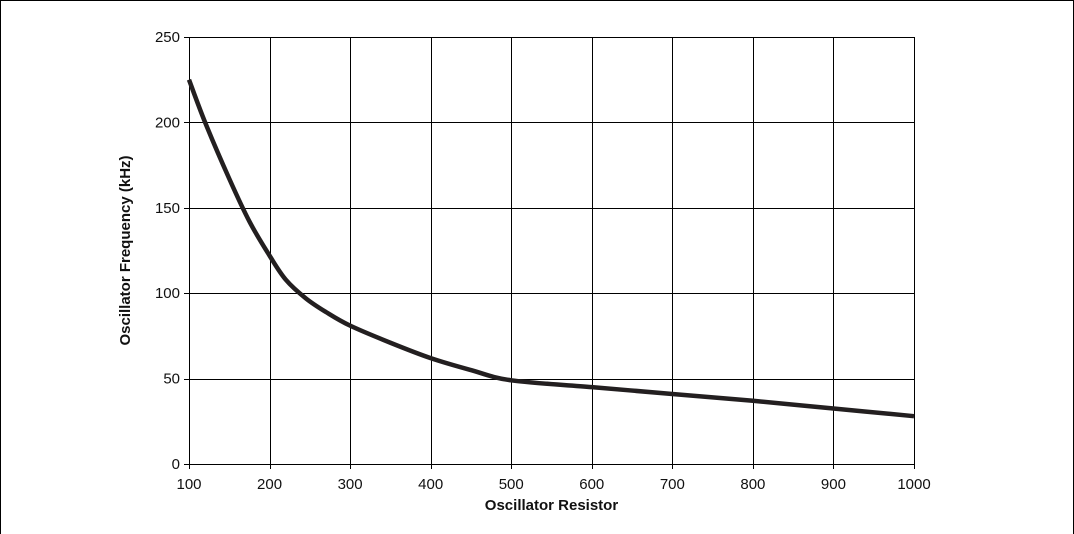 The image size is (1074, 534). I want to click on y-tick-label: 100, so click(167, 293).